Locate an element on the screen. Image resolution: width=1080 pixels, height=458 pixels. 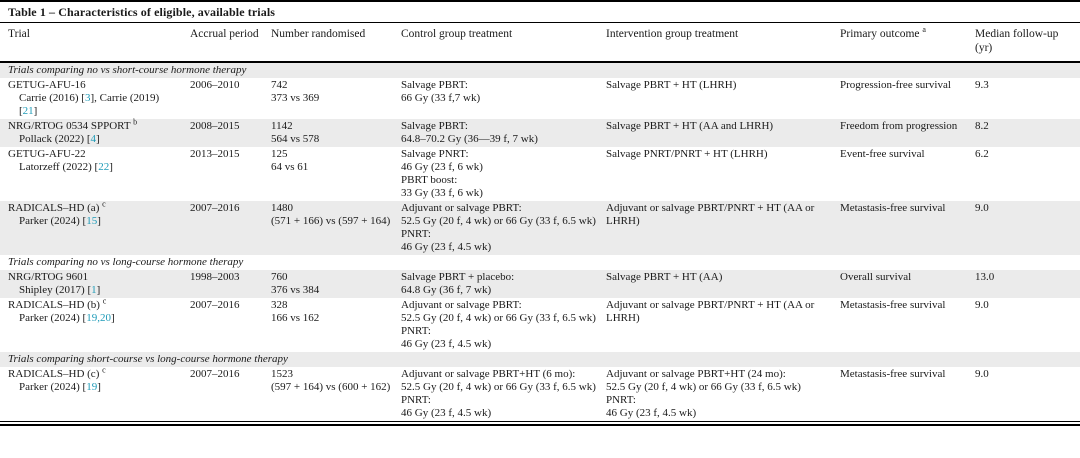
cell-trial: RADICALS–HD (a) c Parker (2024) [15] is located at coordinates (95, 227).